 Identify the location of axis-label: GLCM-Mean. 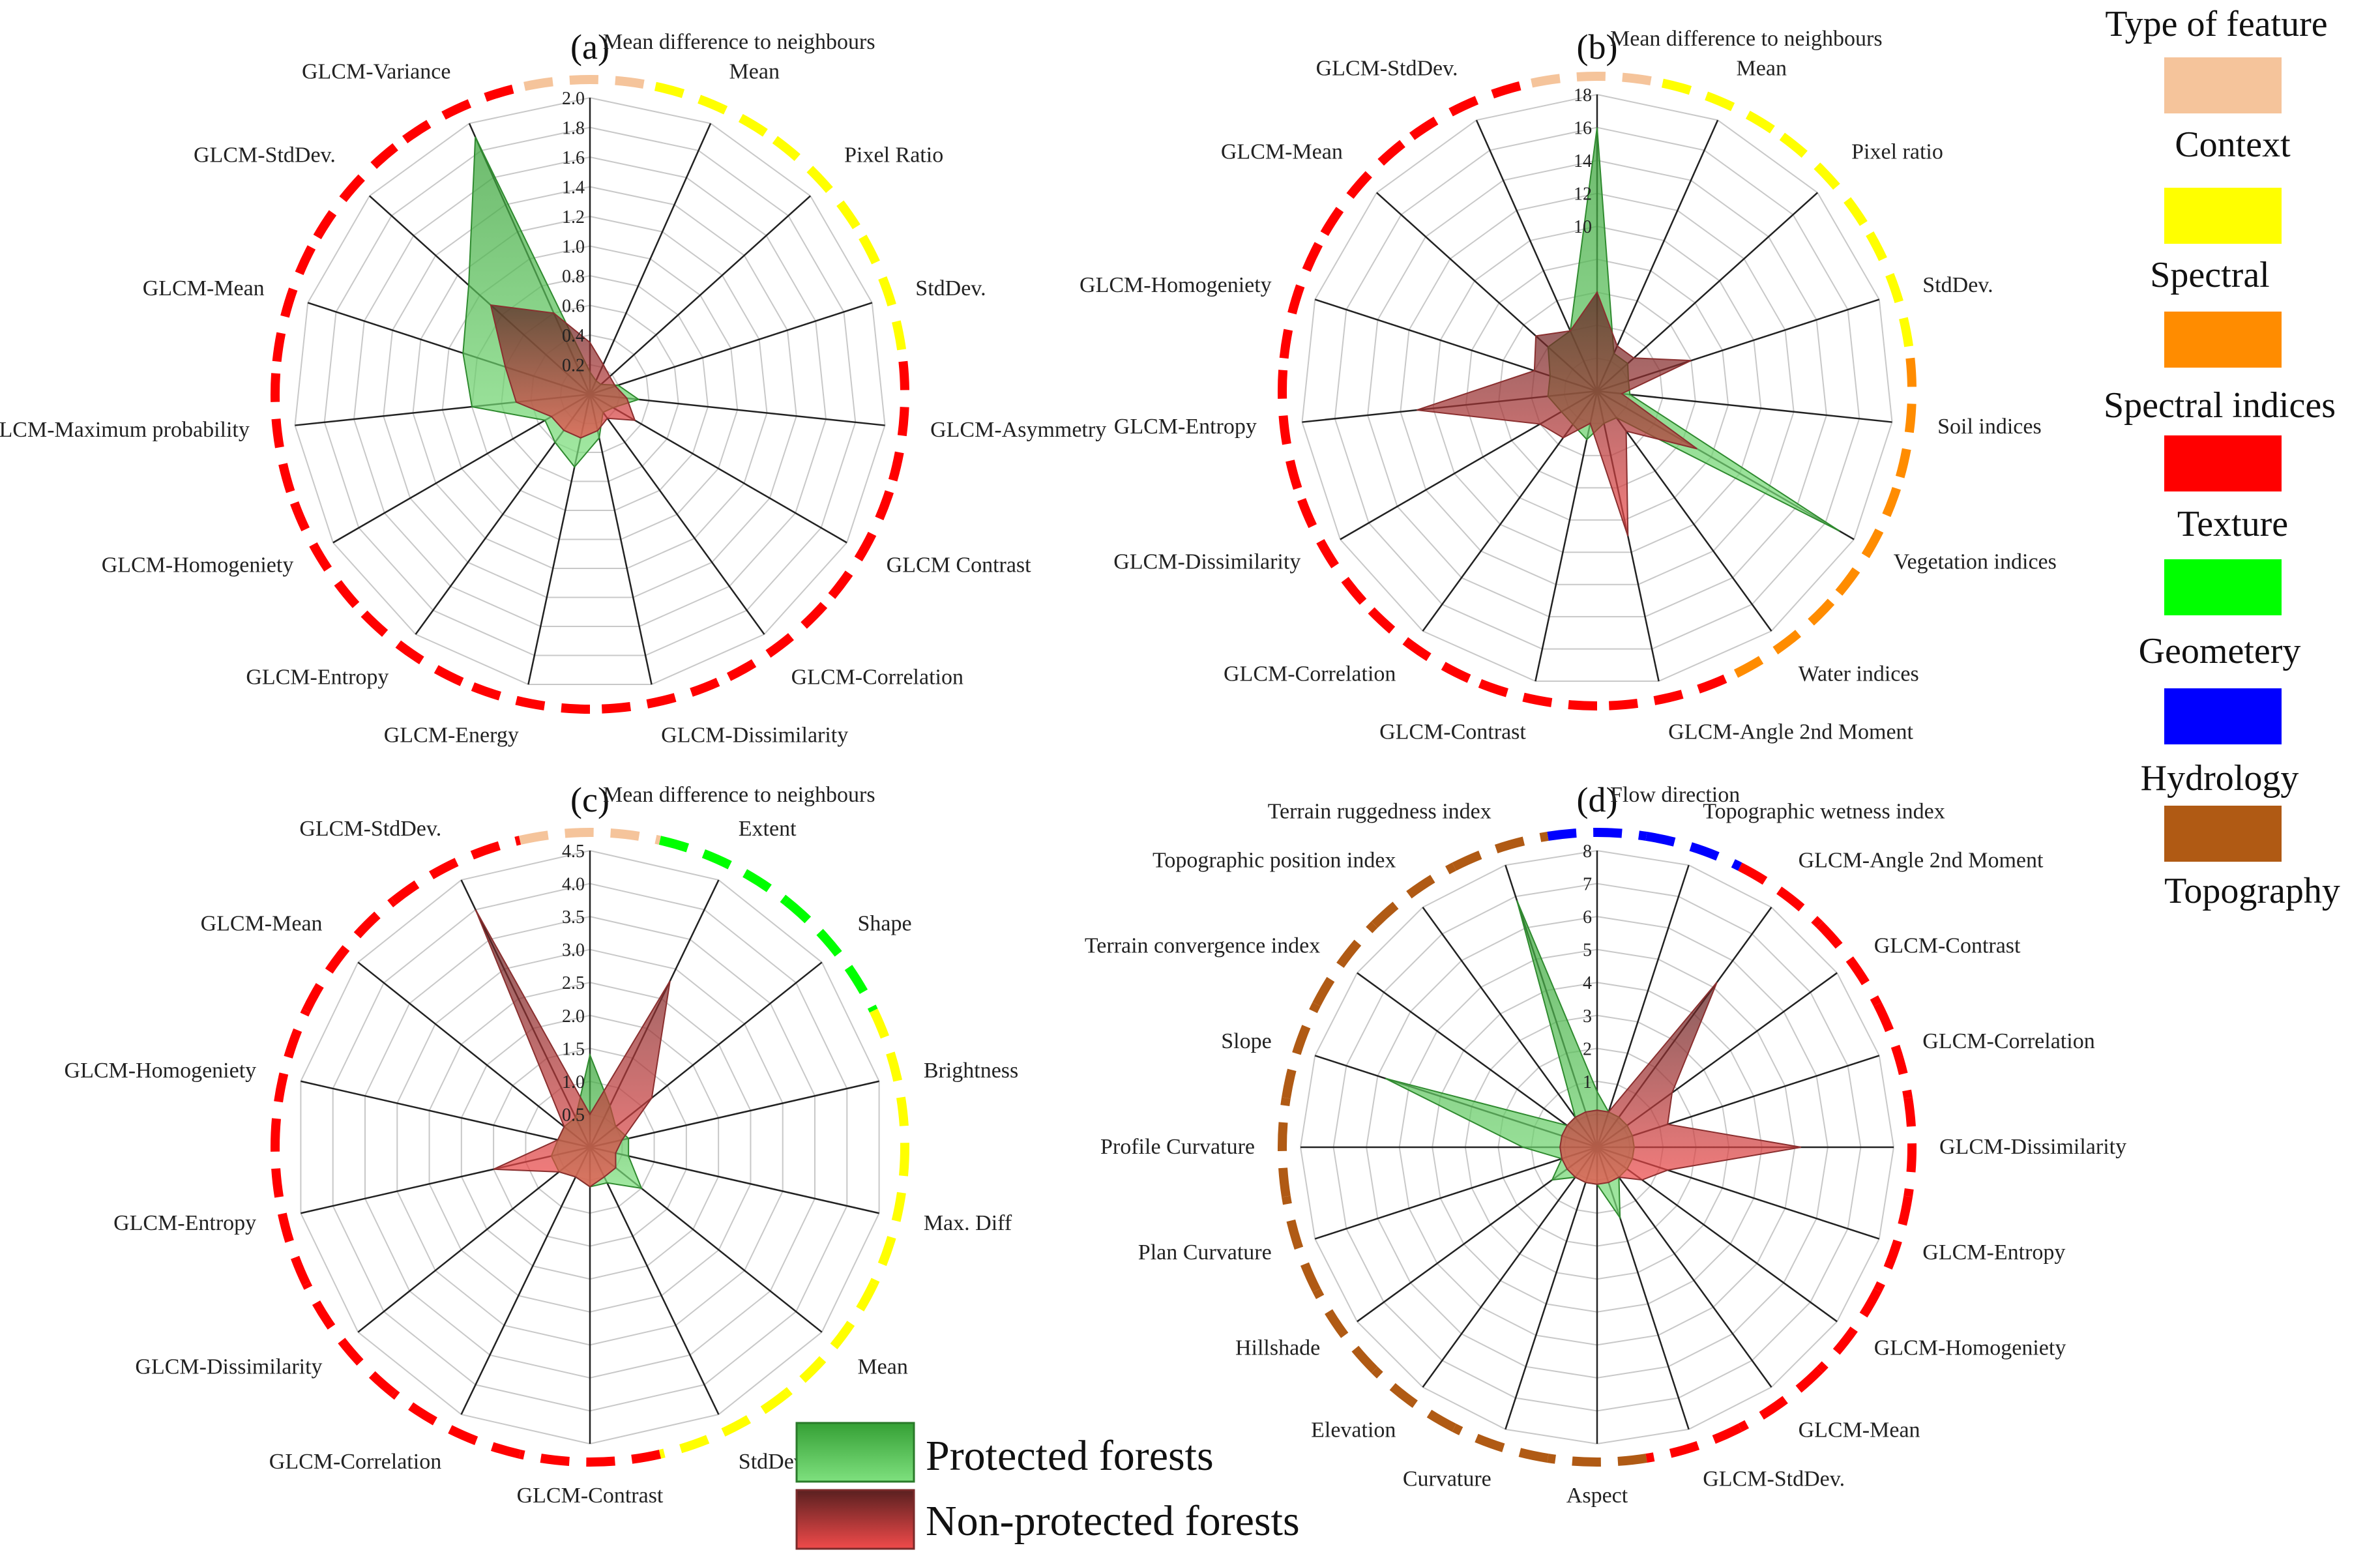
(1859, 1430).